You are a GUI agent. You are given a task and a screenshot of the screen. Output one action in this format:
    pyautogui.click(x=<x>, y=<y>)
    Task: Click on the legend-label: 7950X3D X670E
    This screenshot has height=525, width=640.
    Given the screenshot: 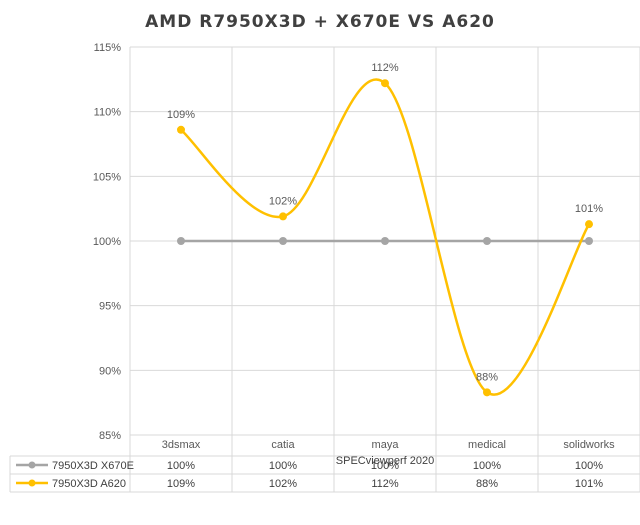 What is the action you would take?
    pyautogui.click(x=93, y=466)
    